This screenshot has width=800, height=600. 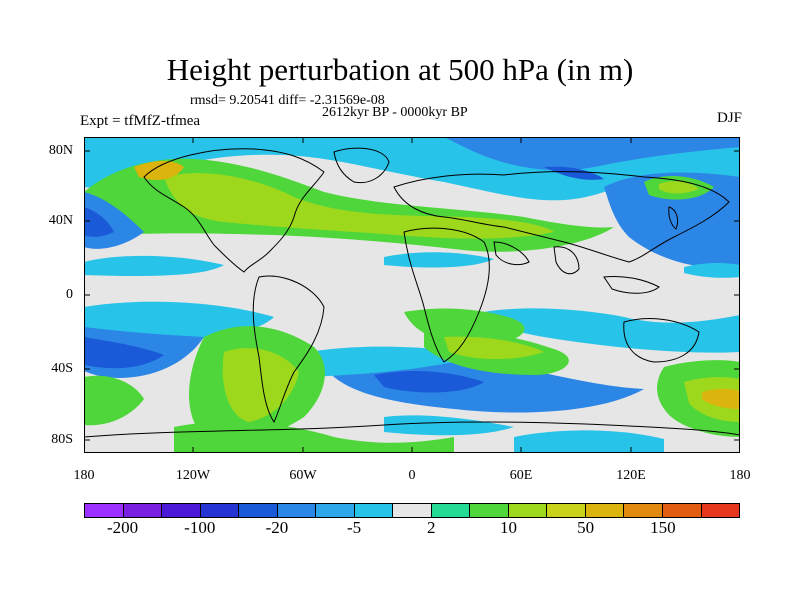 What do you see at coordinates (631, 475) in the screenshot?
I see `x-tick-label: 120E` at bounding box center [631, 475].